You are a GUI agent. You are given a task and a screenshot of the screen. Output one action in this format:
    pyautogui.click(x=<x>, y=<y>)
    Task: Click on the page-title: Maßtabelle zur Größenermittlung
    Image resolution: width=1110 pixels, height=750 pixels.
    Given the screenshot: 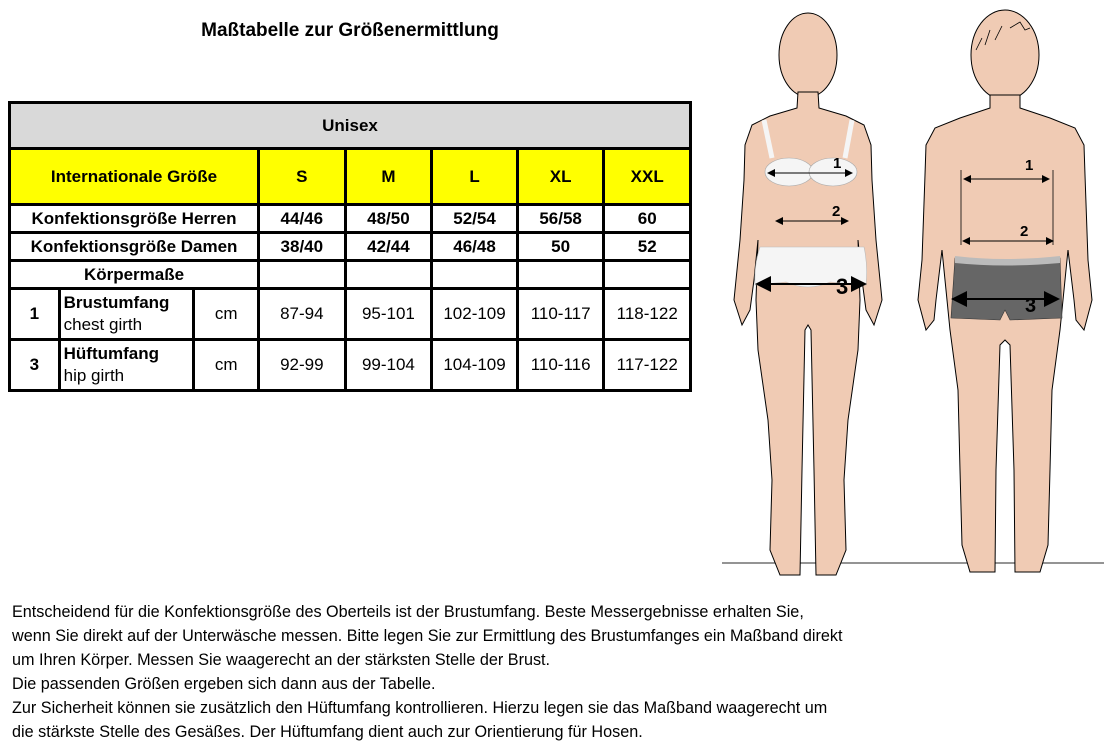 What is the action you would take?
    pyautogui.click(x=350, y=30)
    